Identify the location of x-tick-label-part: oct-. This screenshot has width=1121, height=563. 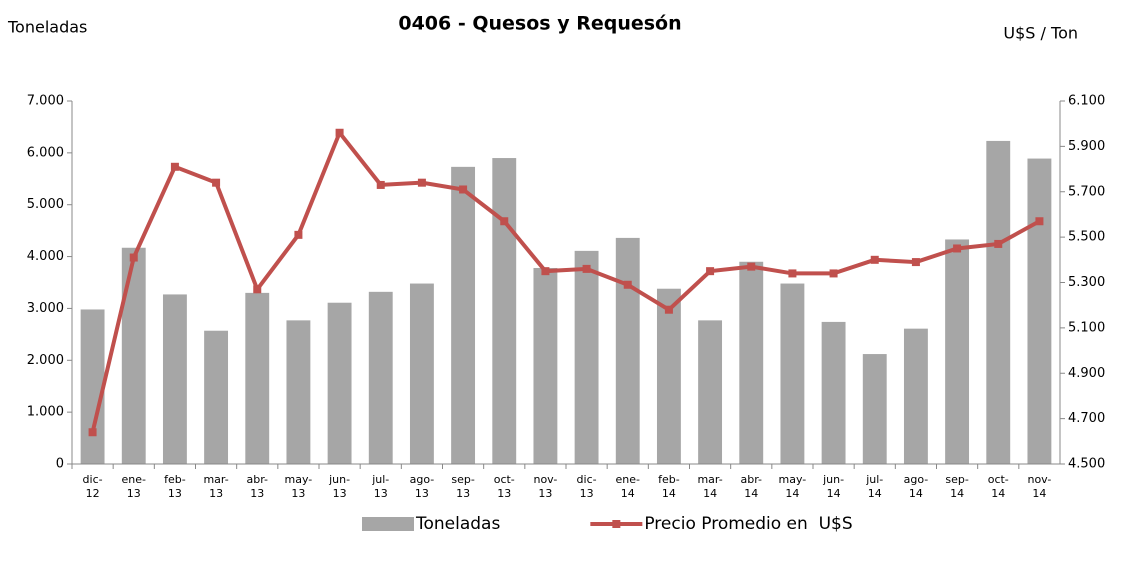
(998, 479).